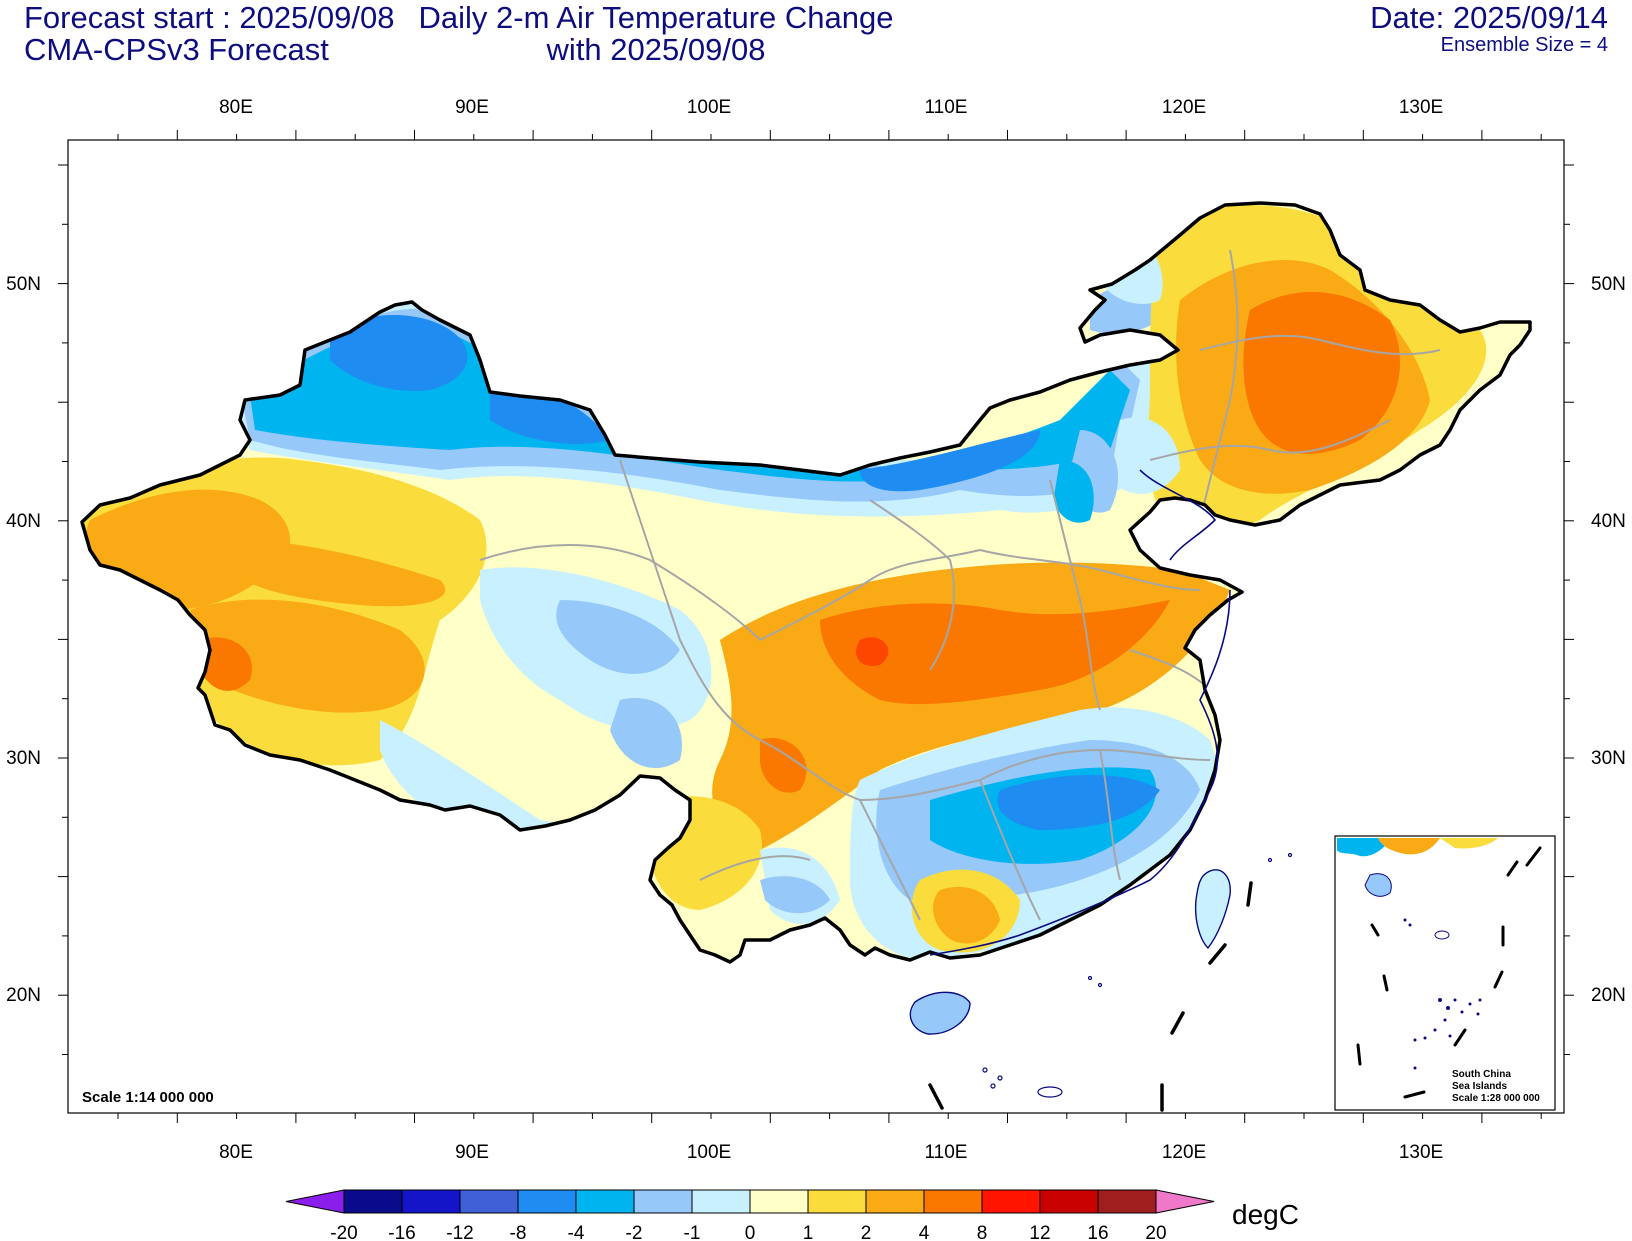  I want to click on lon-label-bottom-110e: 110E, so click(946, 1152).